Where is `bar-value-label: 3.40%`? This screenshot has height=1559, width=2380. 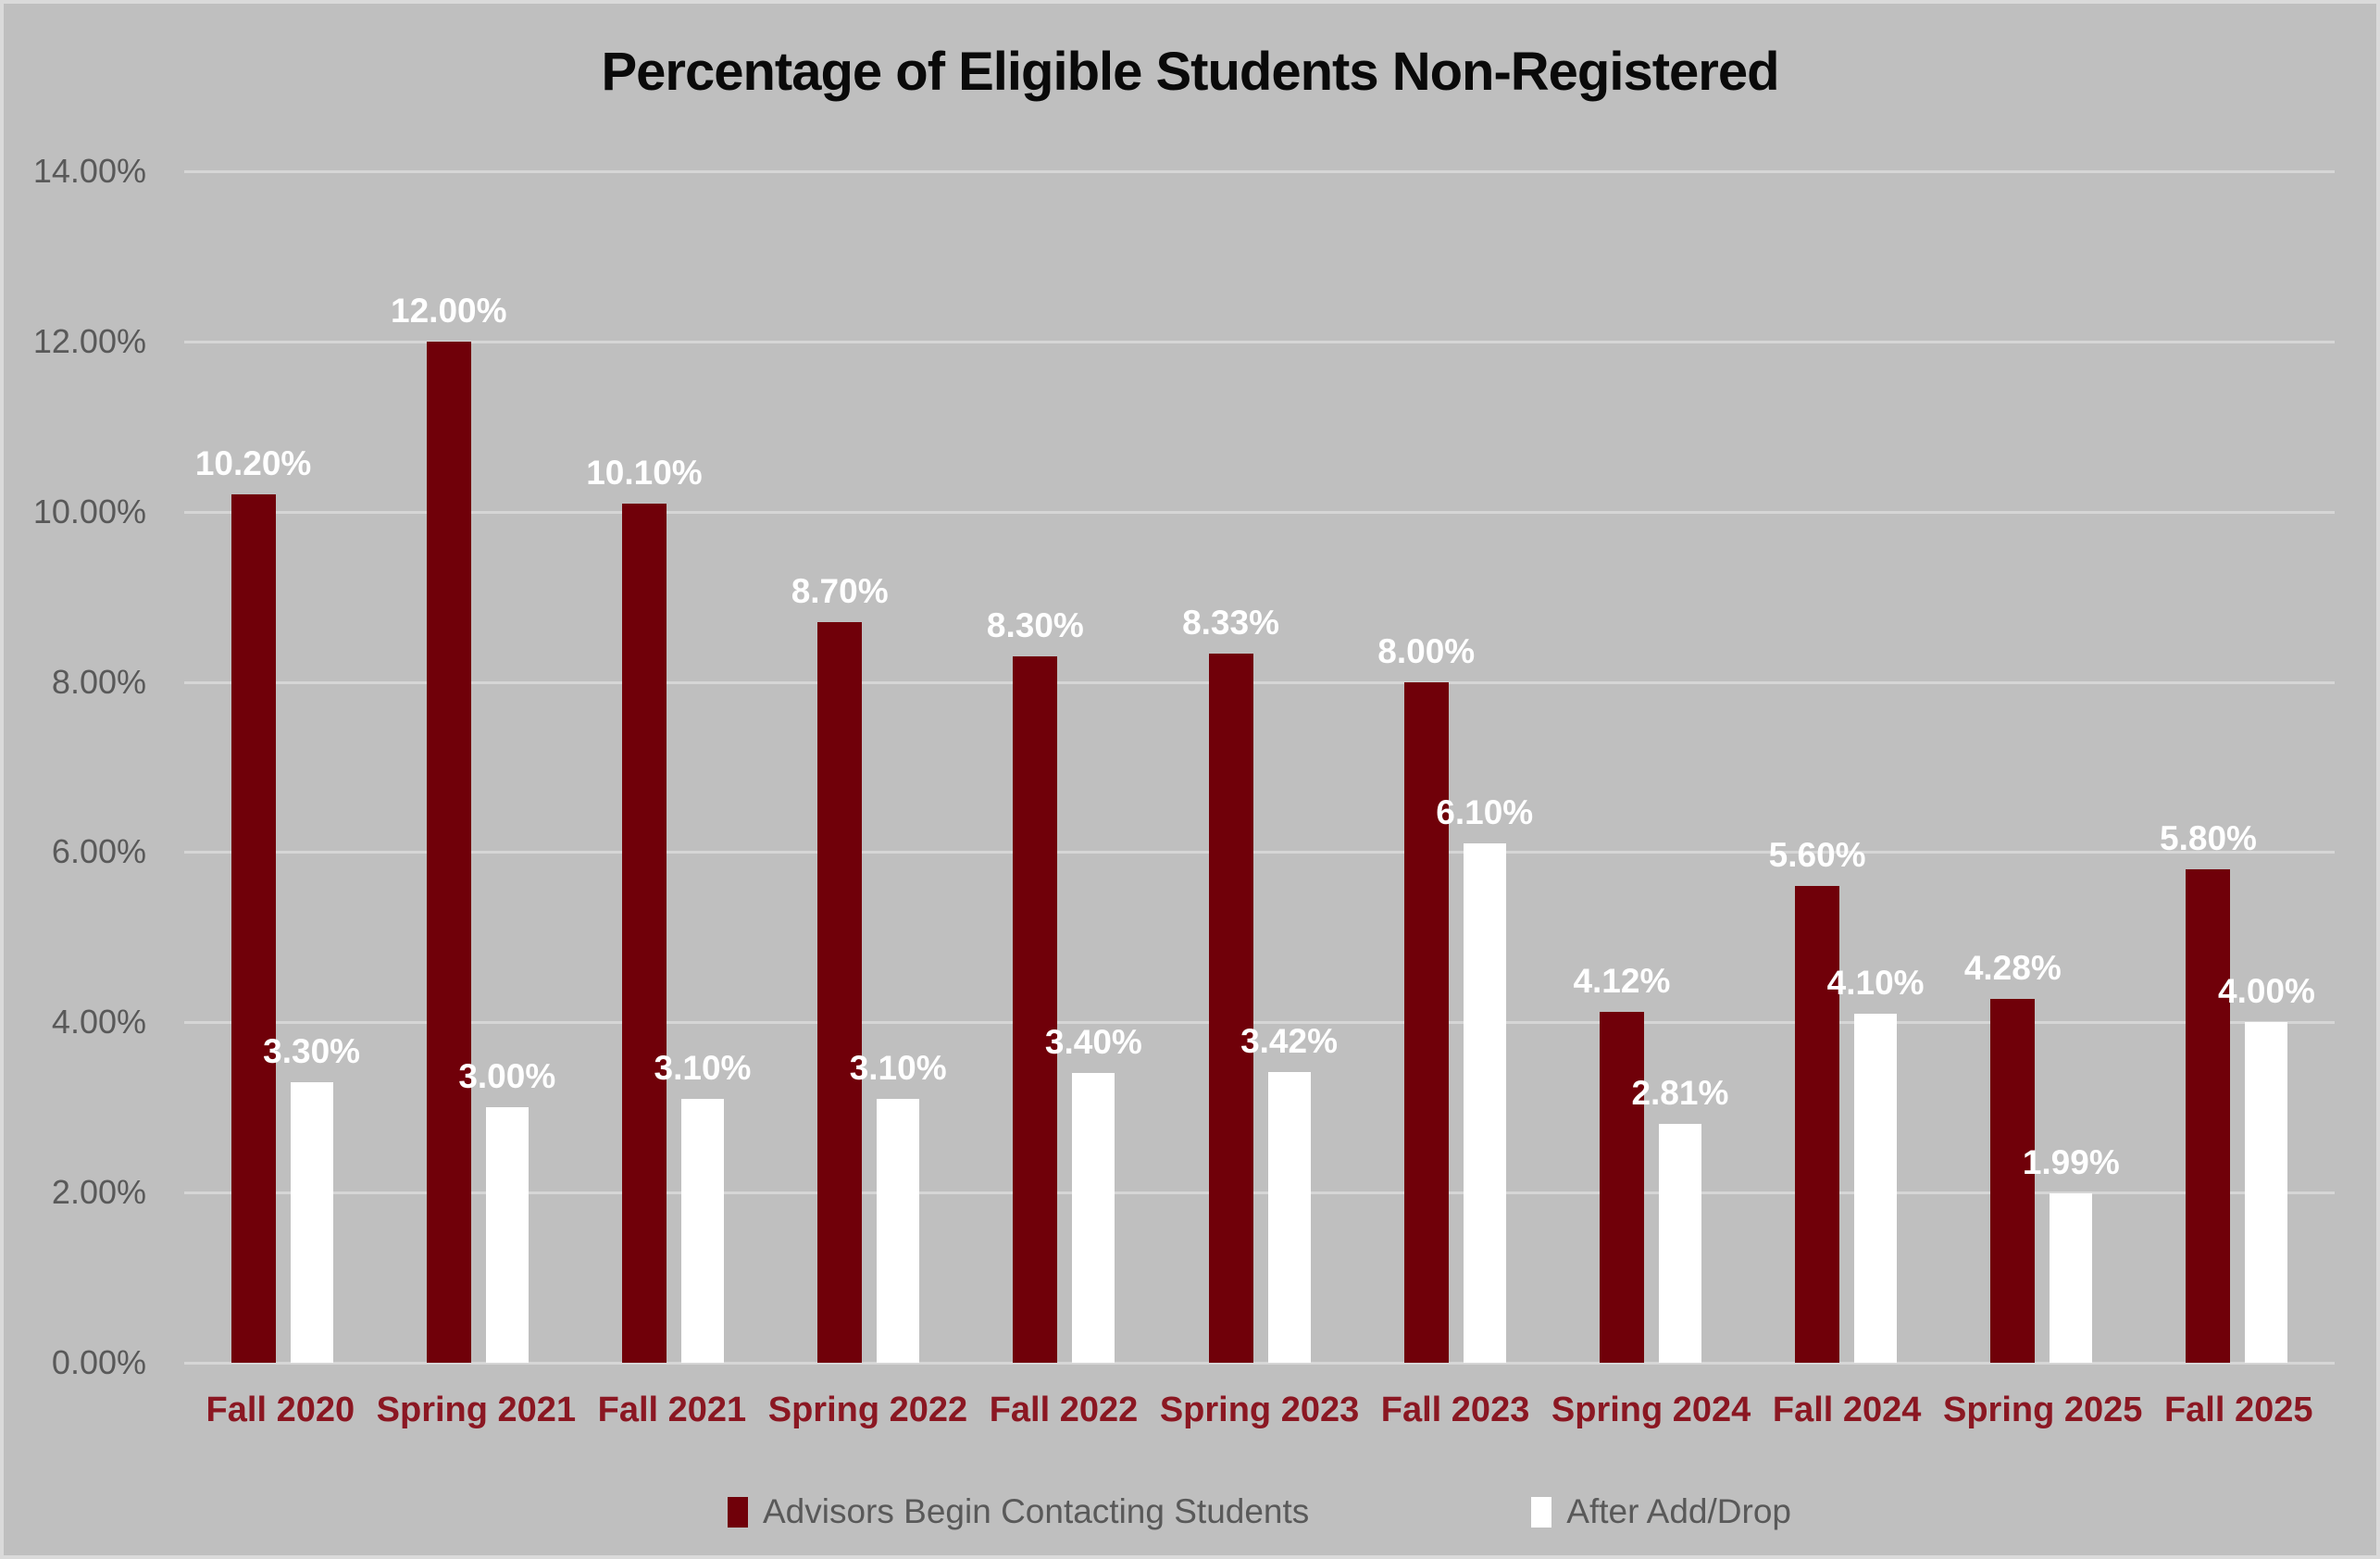 bar-value-label: 3.40% is located at coordinates (1093, 1042).